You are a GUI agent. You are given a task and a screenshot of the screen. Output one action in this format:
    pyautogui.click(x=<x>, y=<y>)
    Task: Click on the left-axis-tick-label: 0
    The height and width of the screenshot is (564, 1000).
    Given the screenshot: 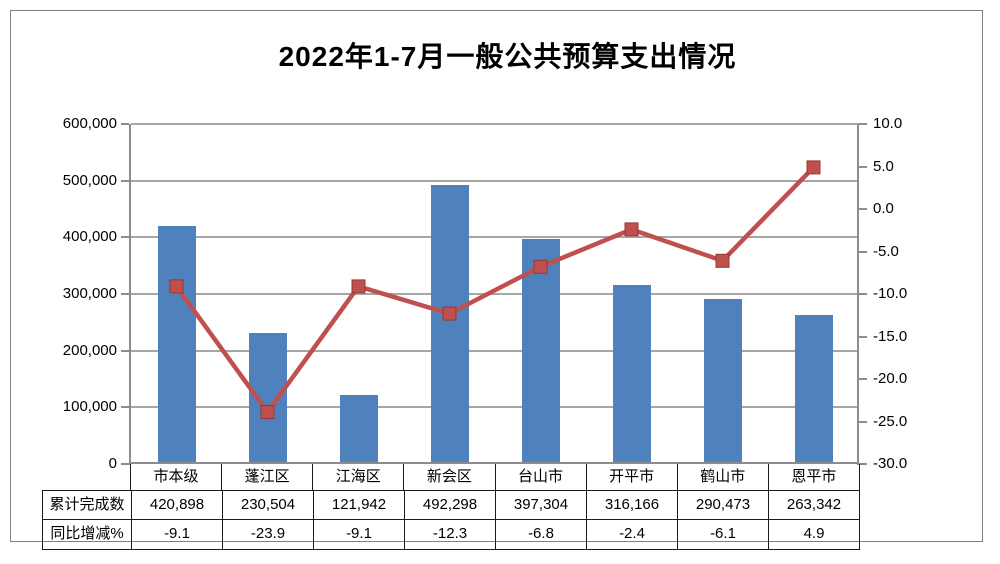 What is the action you would take?
    pyautogui.click(x=112, y=463)
    